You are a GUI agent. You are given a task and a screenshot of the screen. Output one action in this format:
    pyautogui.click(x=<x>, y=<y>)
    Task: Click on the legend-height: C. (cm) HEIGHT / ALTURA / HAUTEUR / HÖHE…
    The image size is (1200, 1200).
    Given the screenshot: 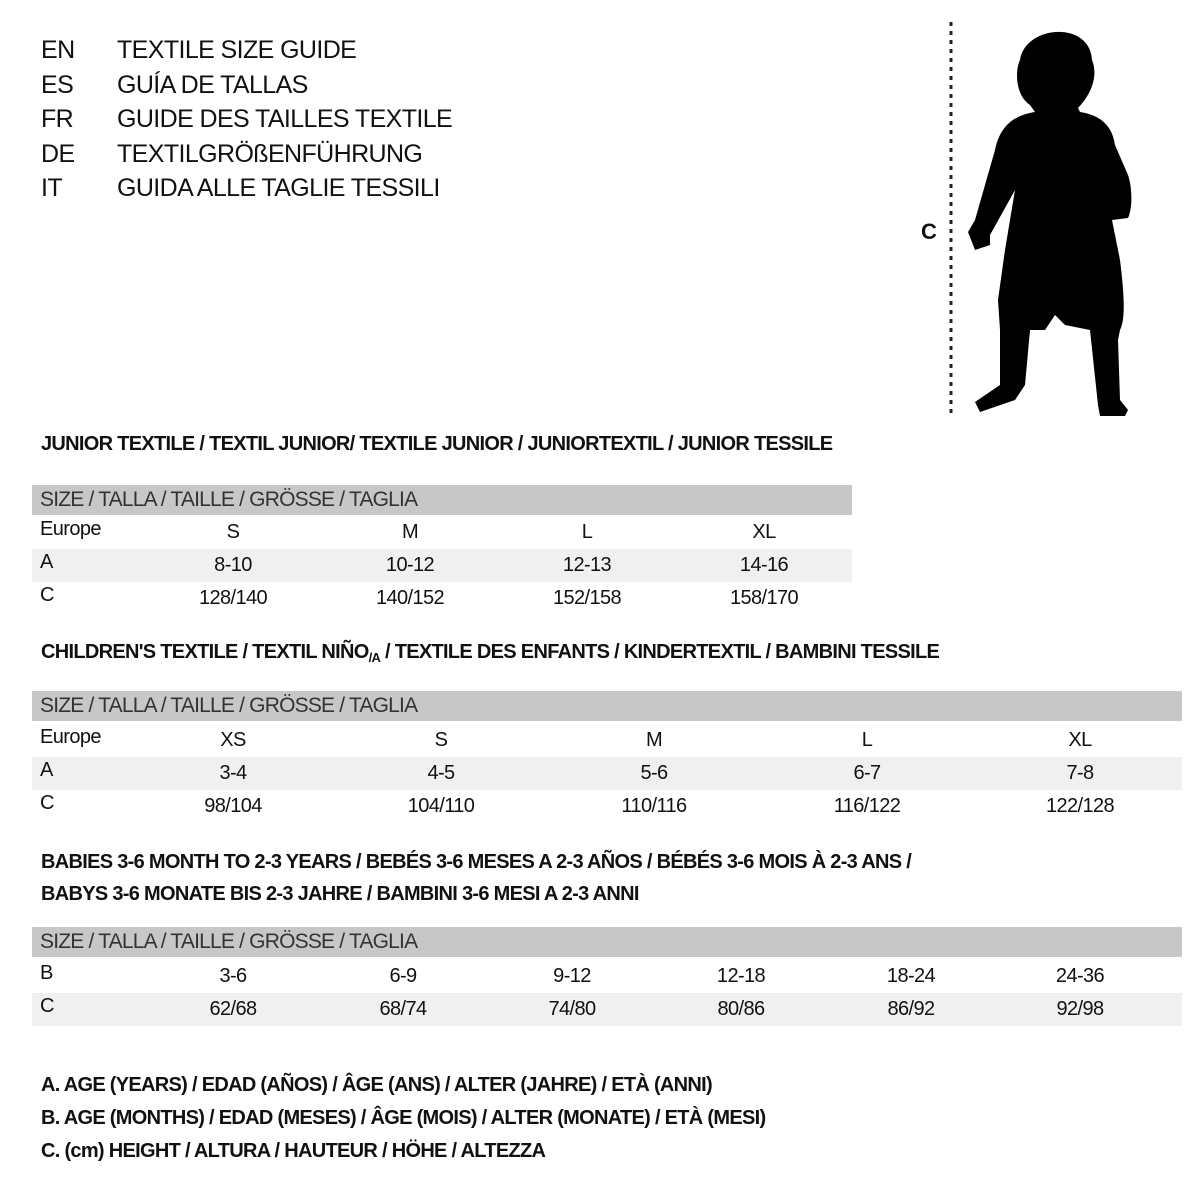 What is the action you would take?
    pyautogui.click(x=293, y=1151)
    